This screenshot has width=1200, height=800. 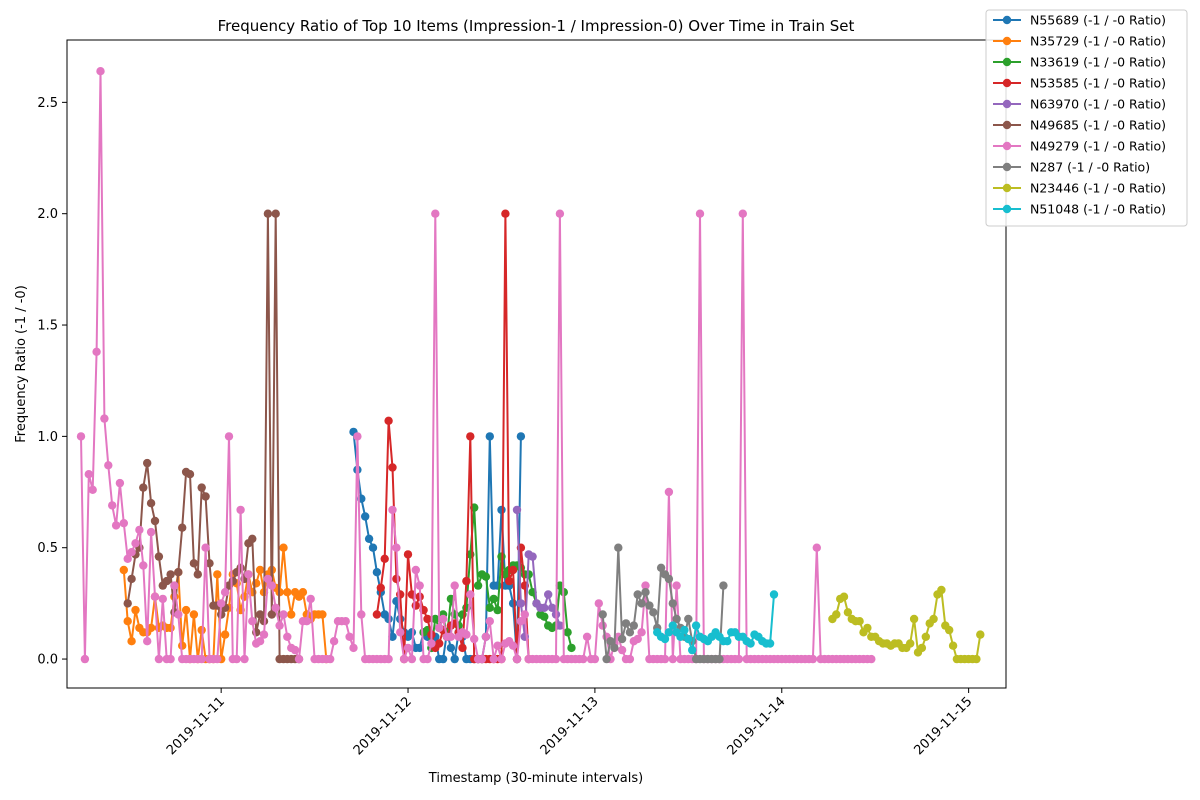 What do you see at coordinates (47, 437) in the screenshot?
I see `y-tick-label: 1.0` at bounding box center [47, 437].